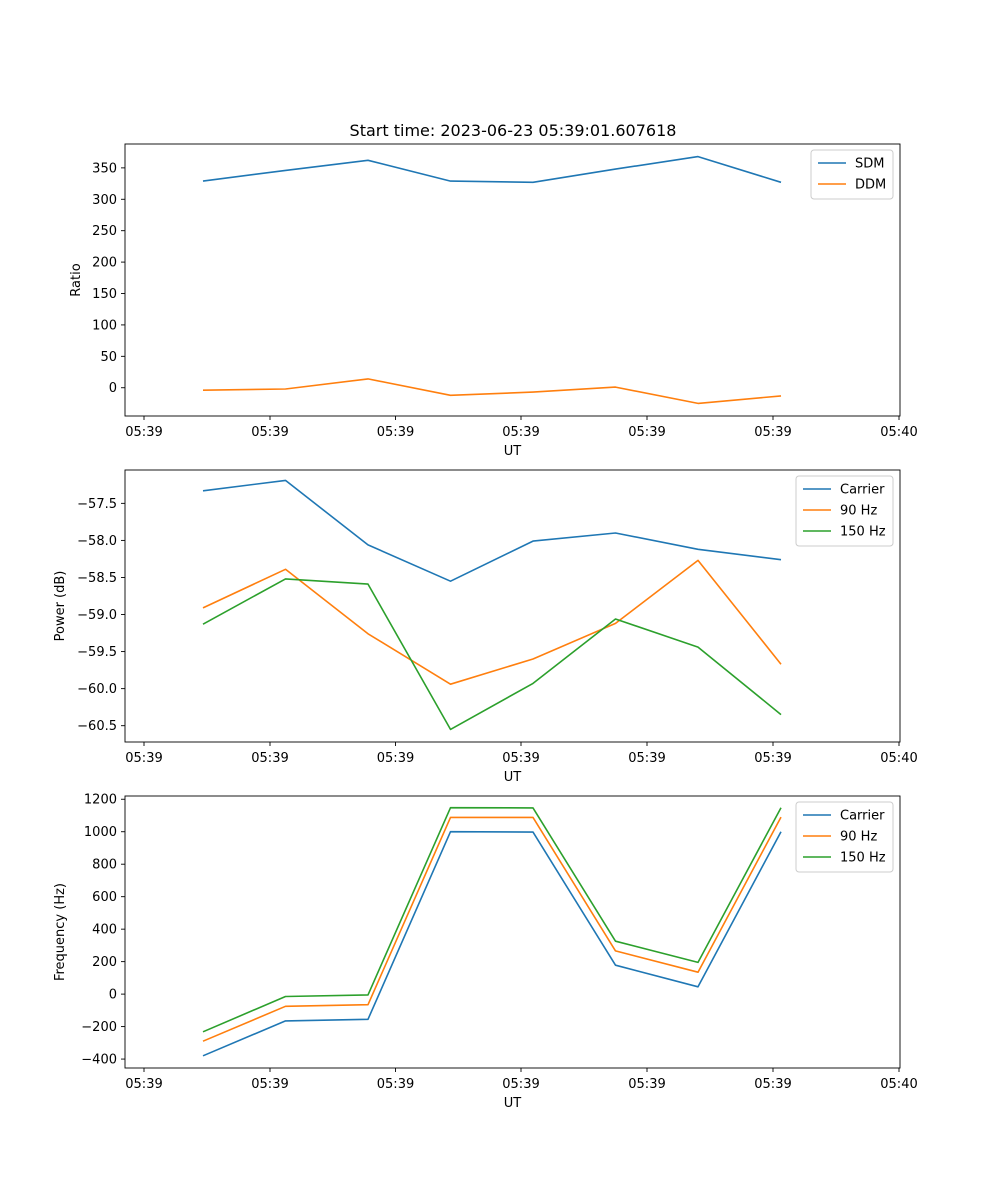  I want to click on y-tick-label: 600, so click(104, 897).